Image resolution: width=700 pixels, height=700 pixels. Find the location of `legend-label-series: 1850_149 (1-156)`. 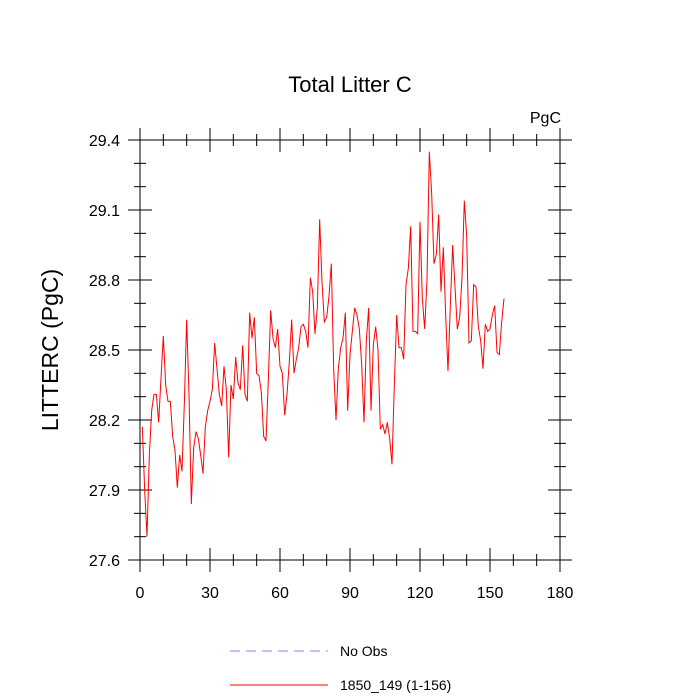

legend-label-series: 1850_149 (1-156) is located at coordinates (395, 685).